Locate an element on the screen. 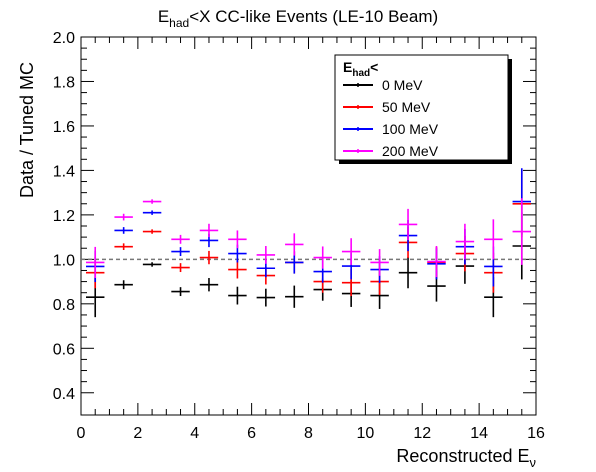  y-tick-label: 0.8 is located at coordinates (64, 305).